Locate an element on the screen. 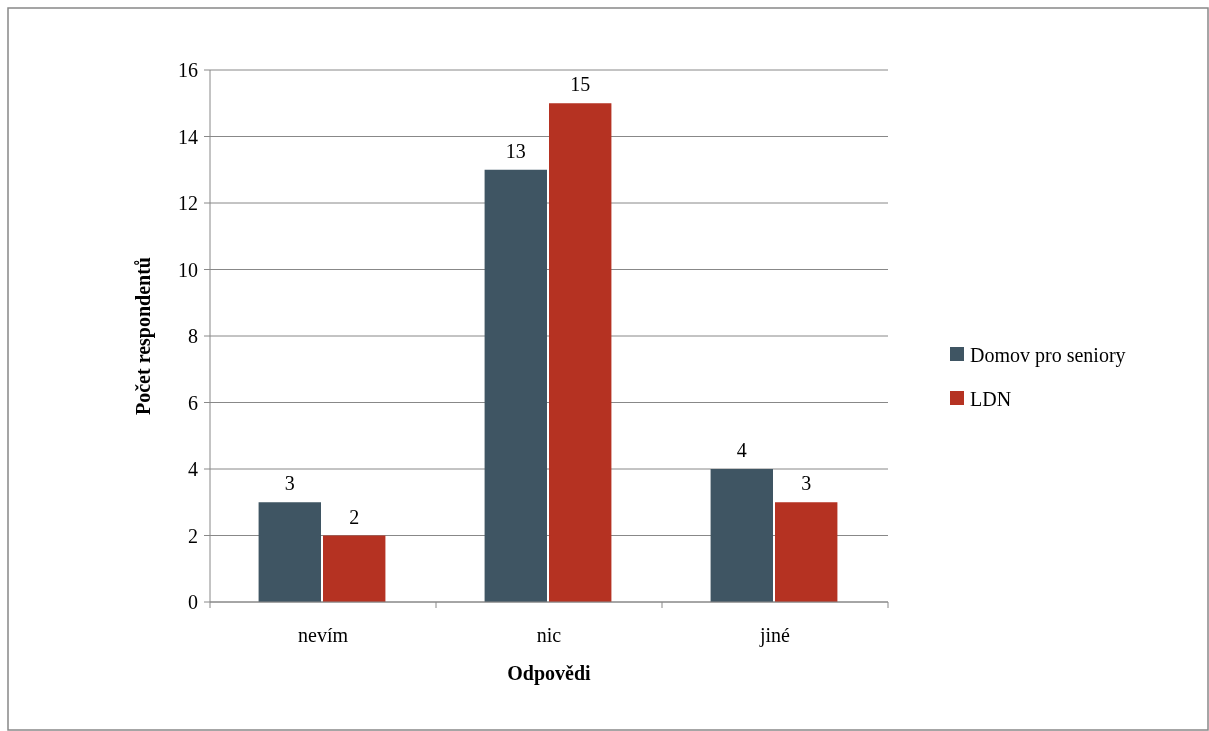 This screenshot has width=1209, height=731. data-label: 2 is located at coordinates (354, 516).